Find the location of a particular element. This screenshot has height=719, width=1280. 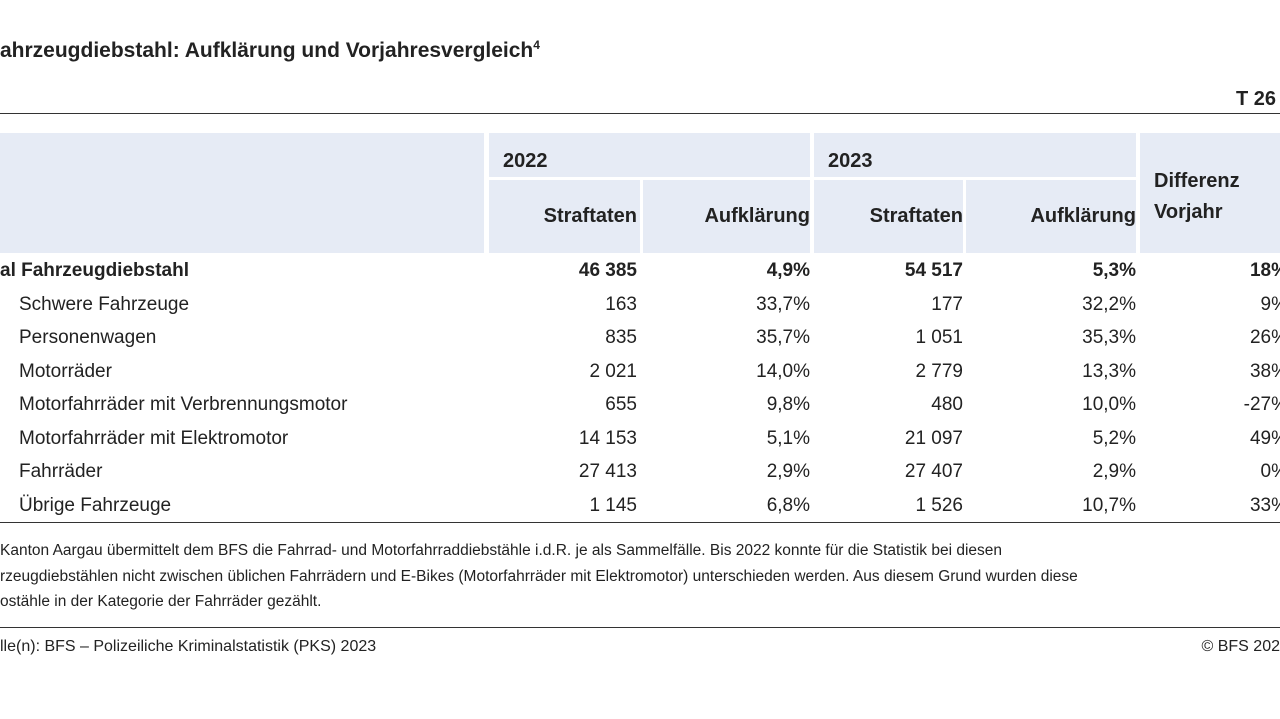

cell: 177 is located at coordinates (947, 304).